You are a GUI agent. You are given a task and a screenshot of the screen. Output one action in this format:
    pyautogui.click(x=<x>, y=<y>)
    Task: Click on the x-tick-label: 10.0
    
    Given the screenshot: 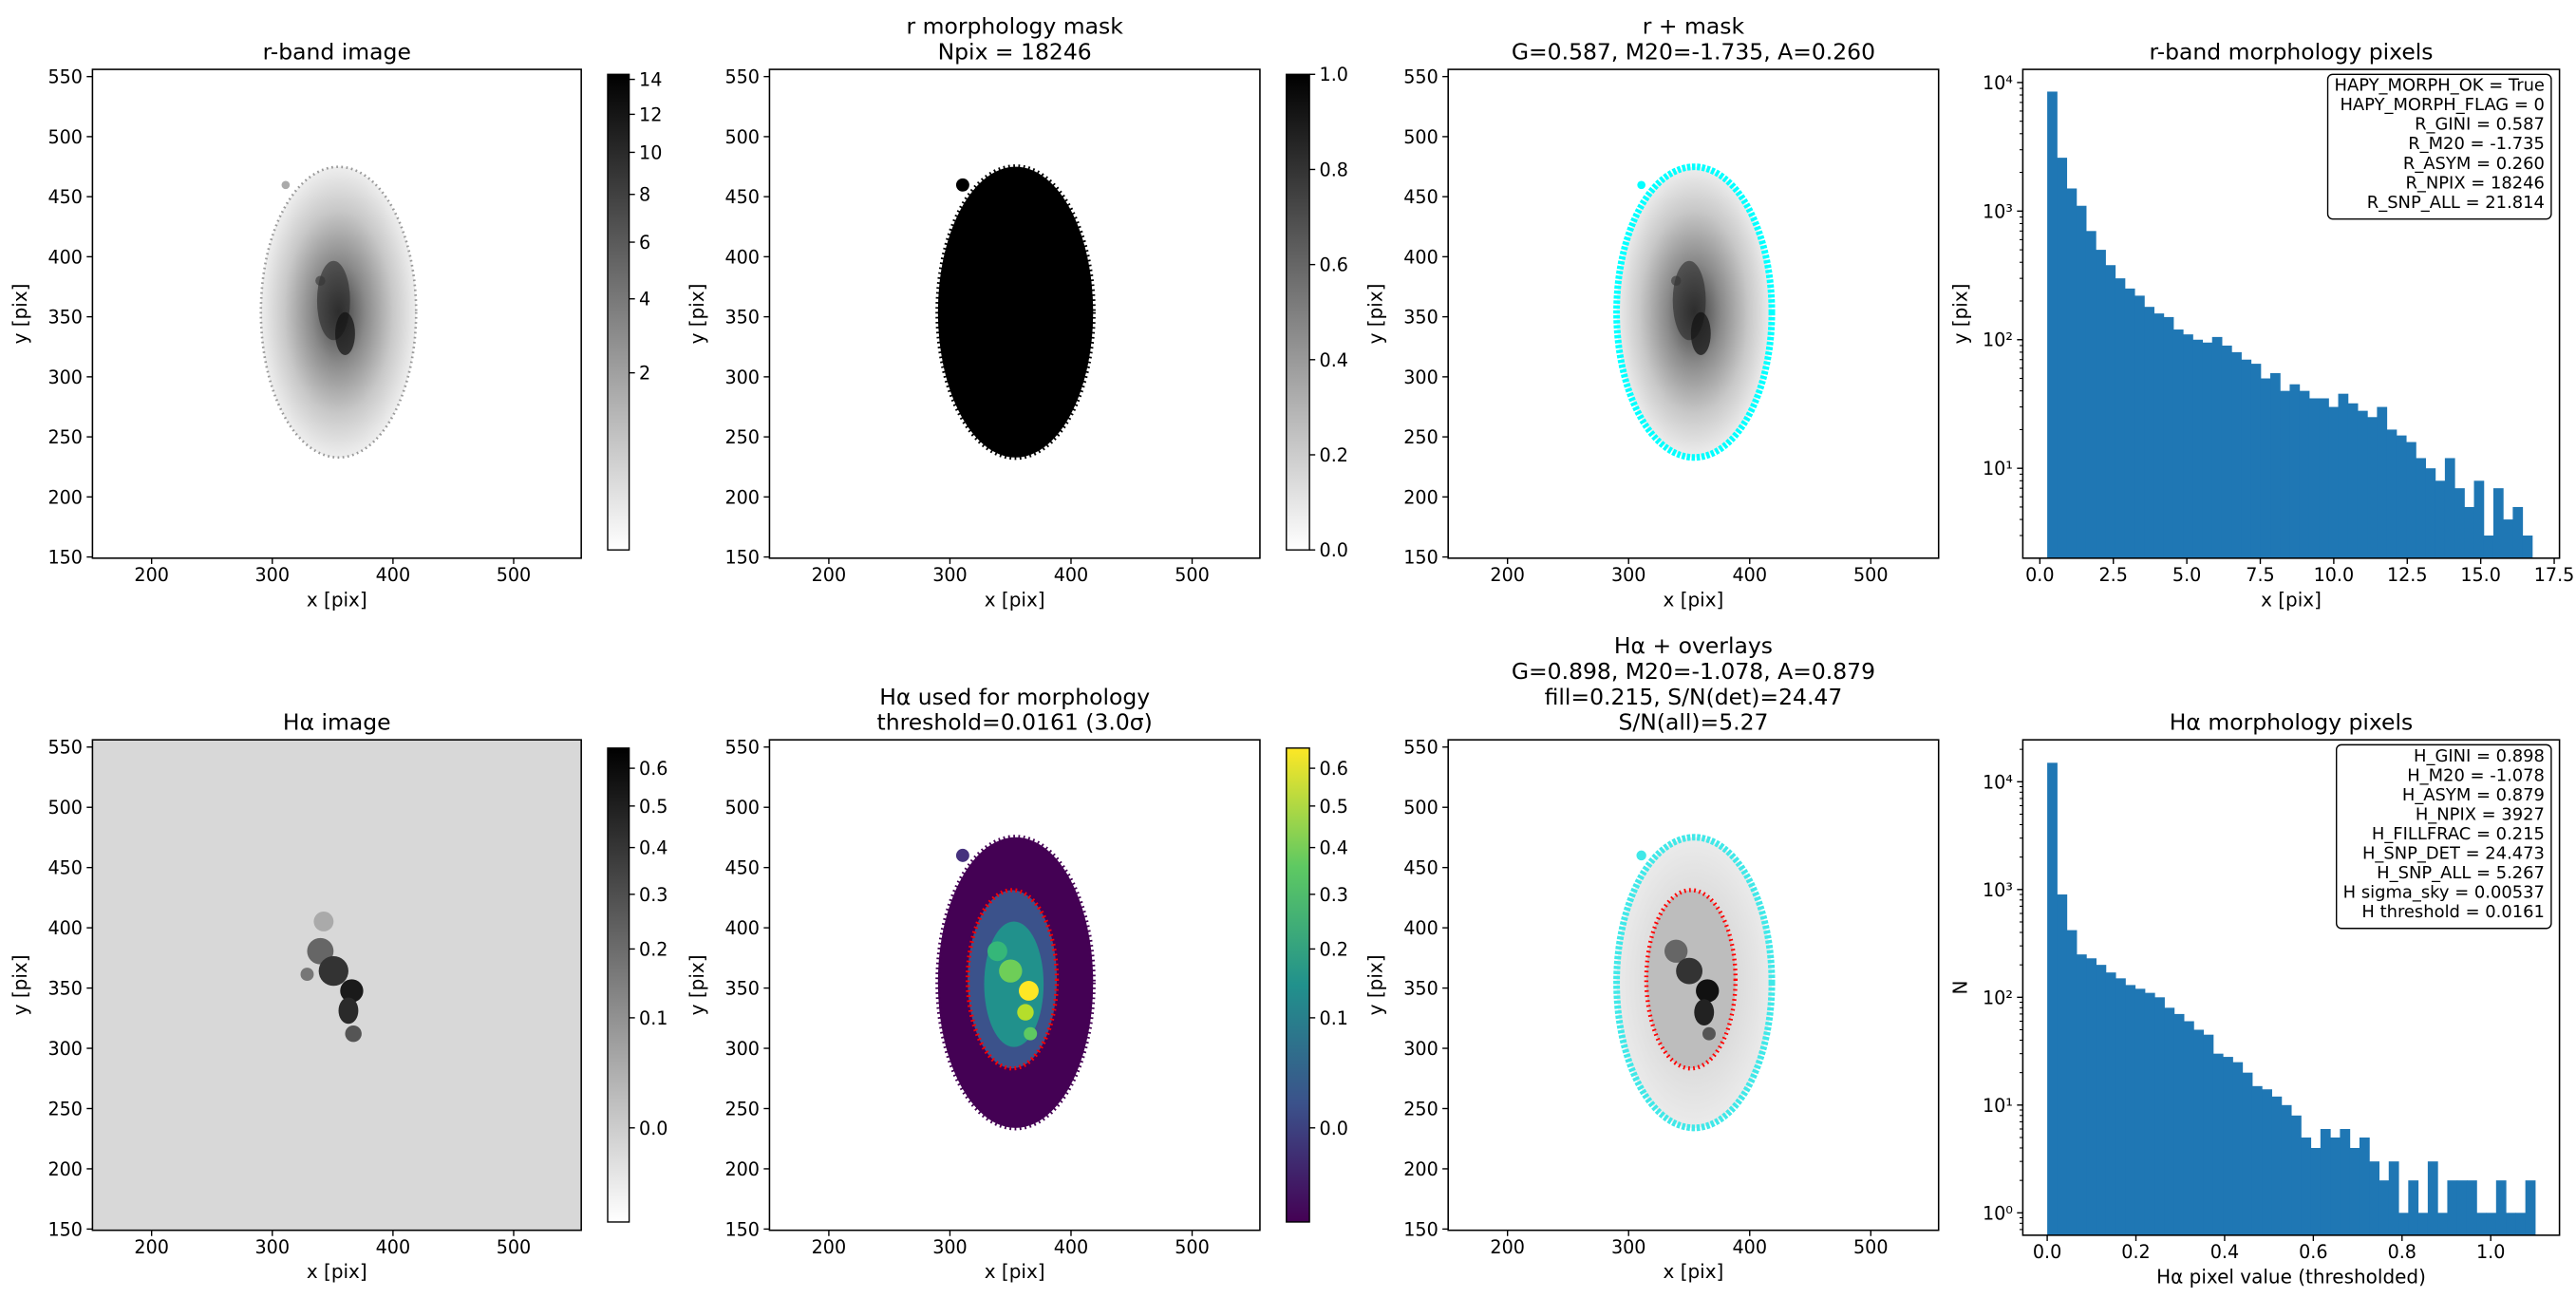 What is the action you would take?
    pyautogui.click(x=2334, y=575)
    